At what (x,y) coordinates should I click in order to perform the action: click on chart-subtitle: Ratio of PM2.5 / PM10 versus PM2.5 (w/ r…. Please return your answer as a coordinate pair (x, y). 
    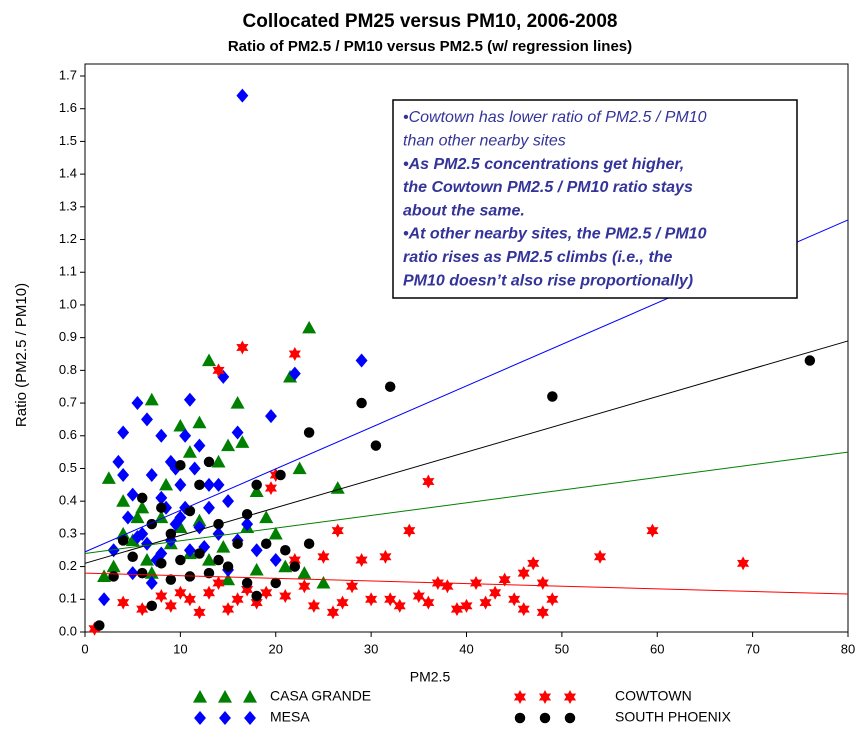
    Looking at the image, I should click on (430, 46).